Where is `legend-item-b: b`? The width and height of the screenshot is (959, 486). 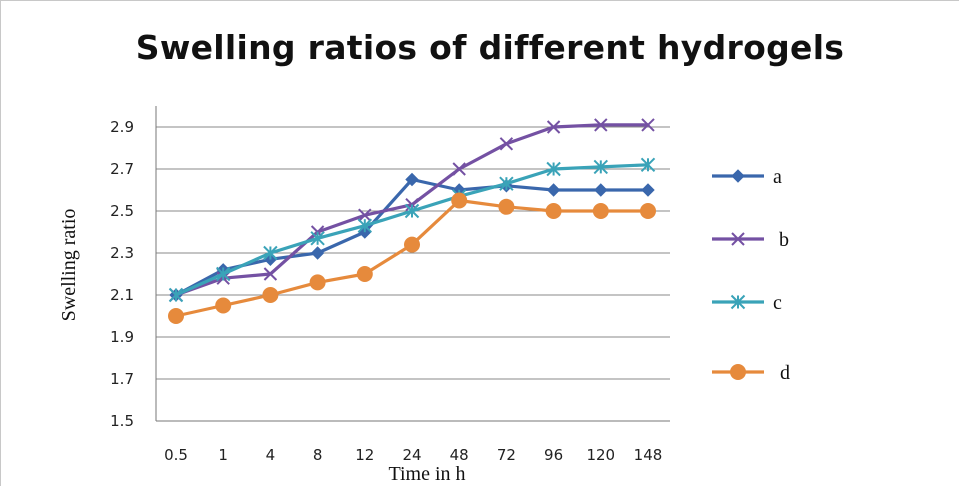
legend-item-b: b is located at coordinates (750, 240).